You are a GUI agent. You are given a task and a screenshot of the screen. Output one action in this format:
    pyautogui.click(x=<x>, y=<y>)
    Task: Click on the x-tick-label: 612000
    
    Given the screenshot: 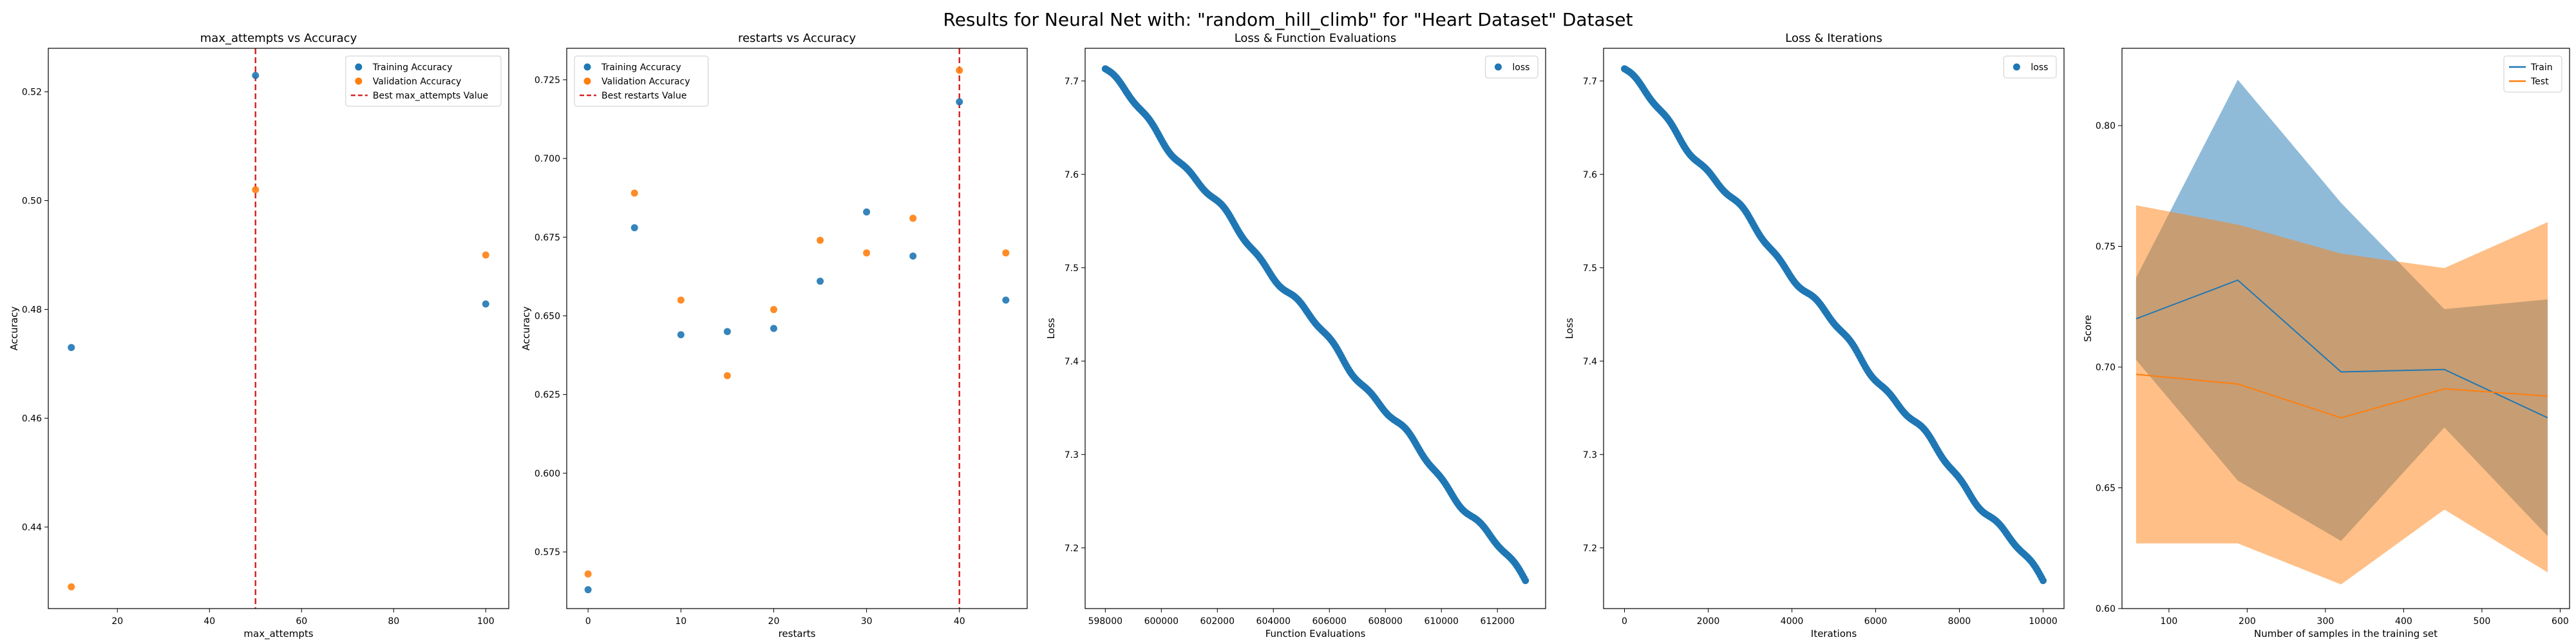 What is the action you would take?
    pyautogui.click(x=1497, y=621)
    